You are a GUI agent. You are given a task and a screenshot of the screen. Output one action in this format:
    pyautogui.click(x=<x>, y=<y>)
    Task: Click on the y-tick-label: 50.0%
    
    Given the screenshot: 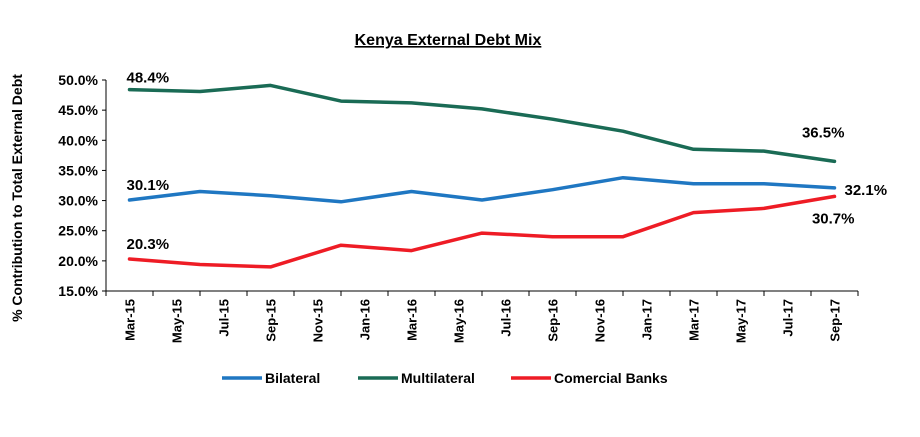 What is the action you would take?
    pyautogui.click(x=78, y=80)
    